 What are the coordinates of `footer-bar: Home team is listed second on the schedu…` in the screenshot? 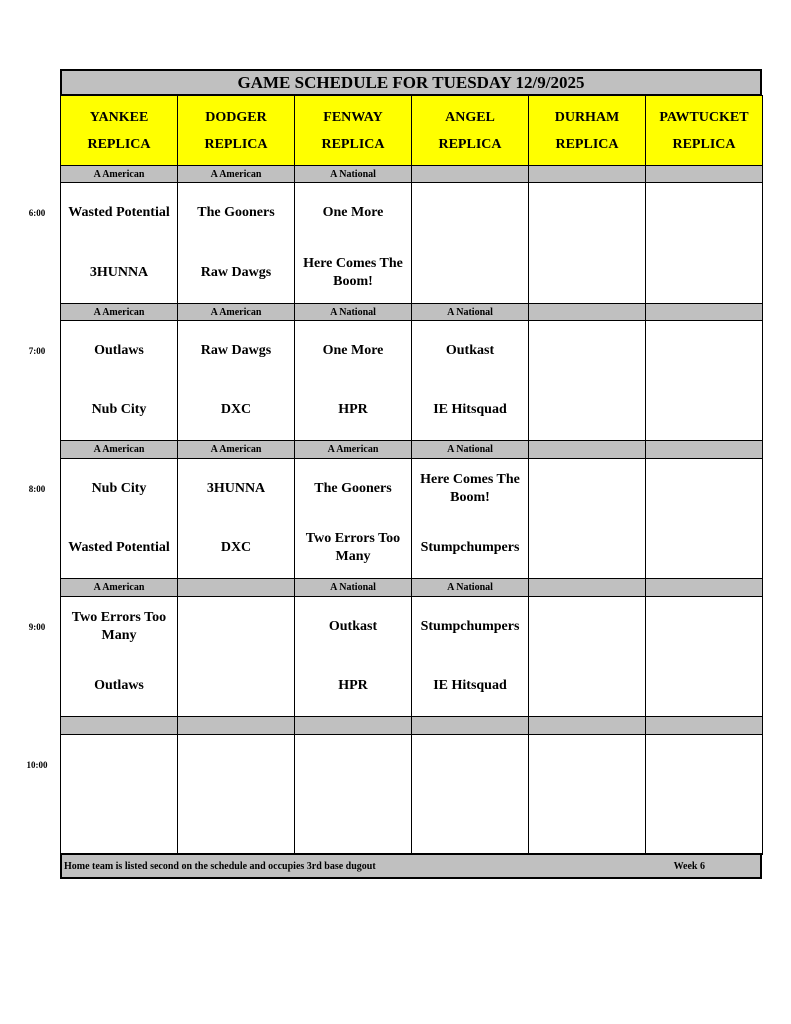 It's located at (411, 866).